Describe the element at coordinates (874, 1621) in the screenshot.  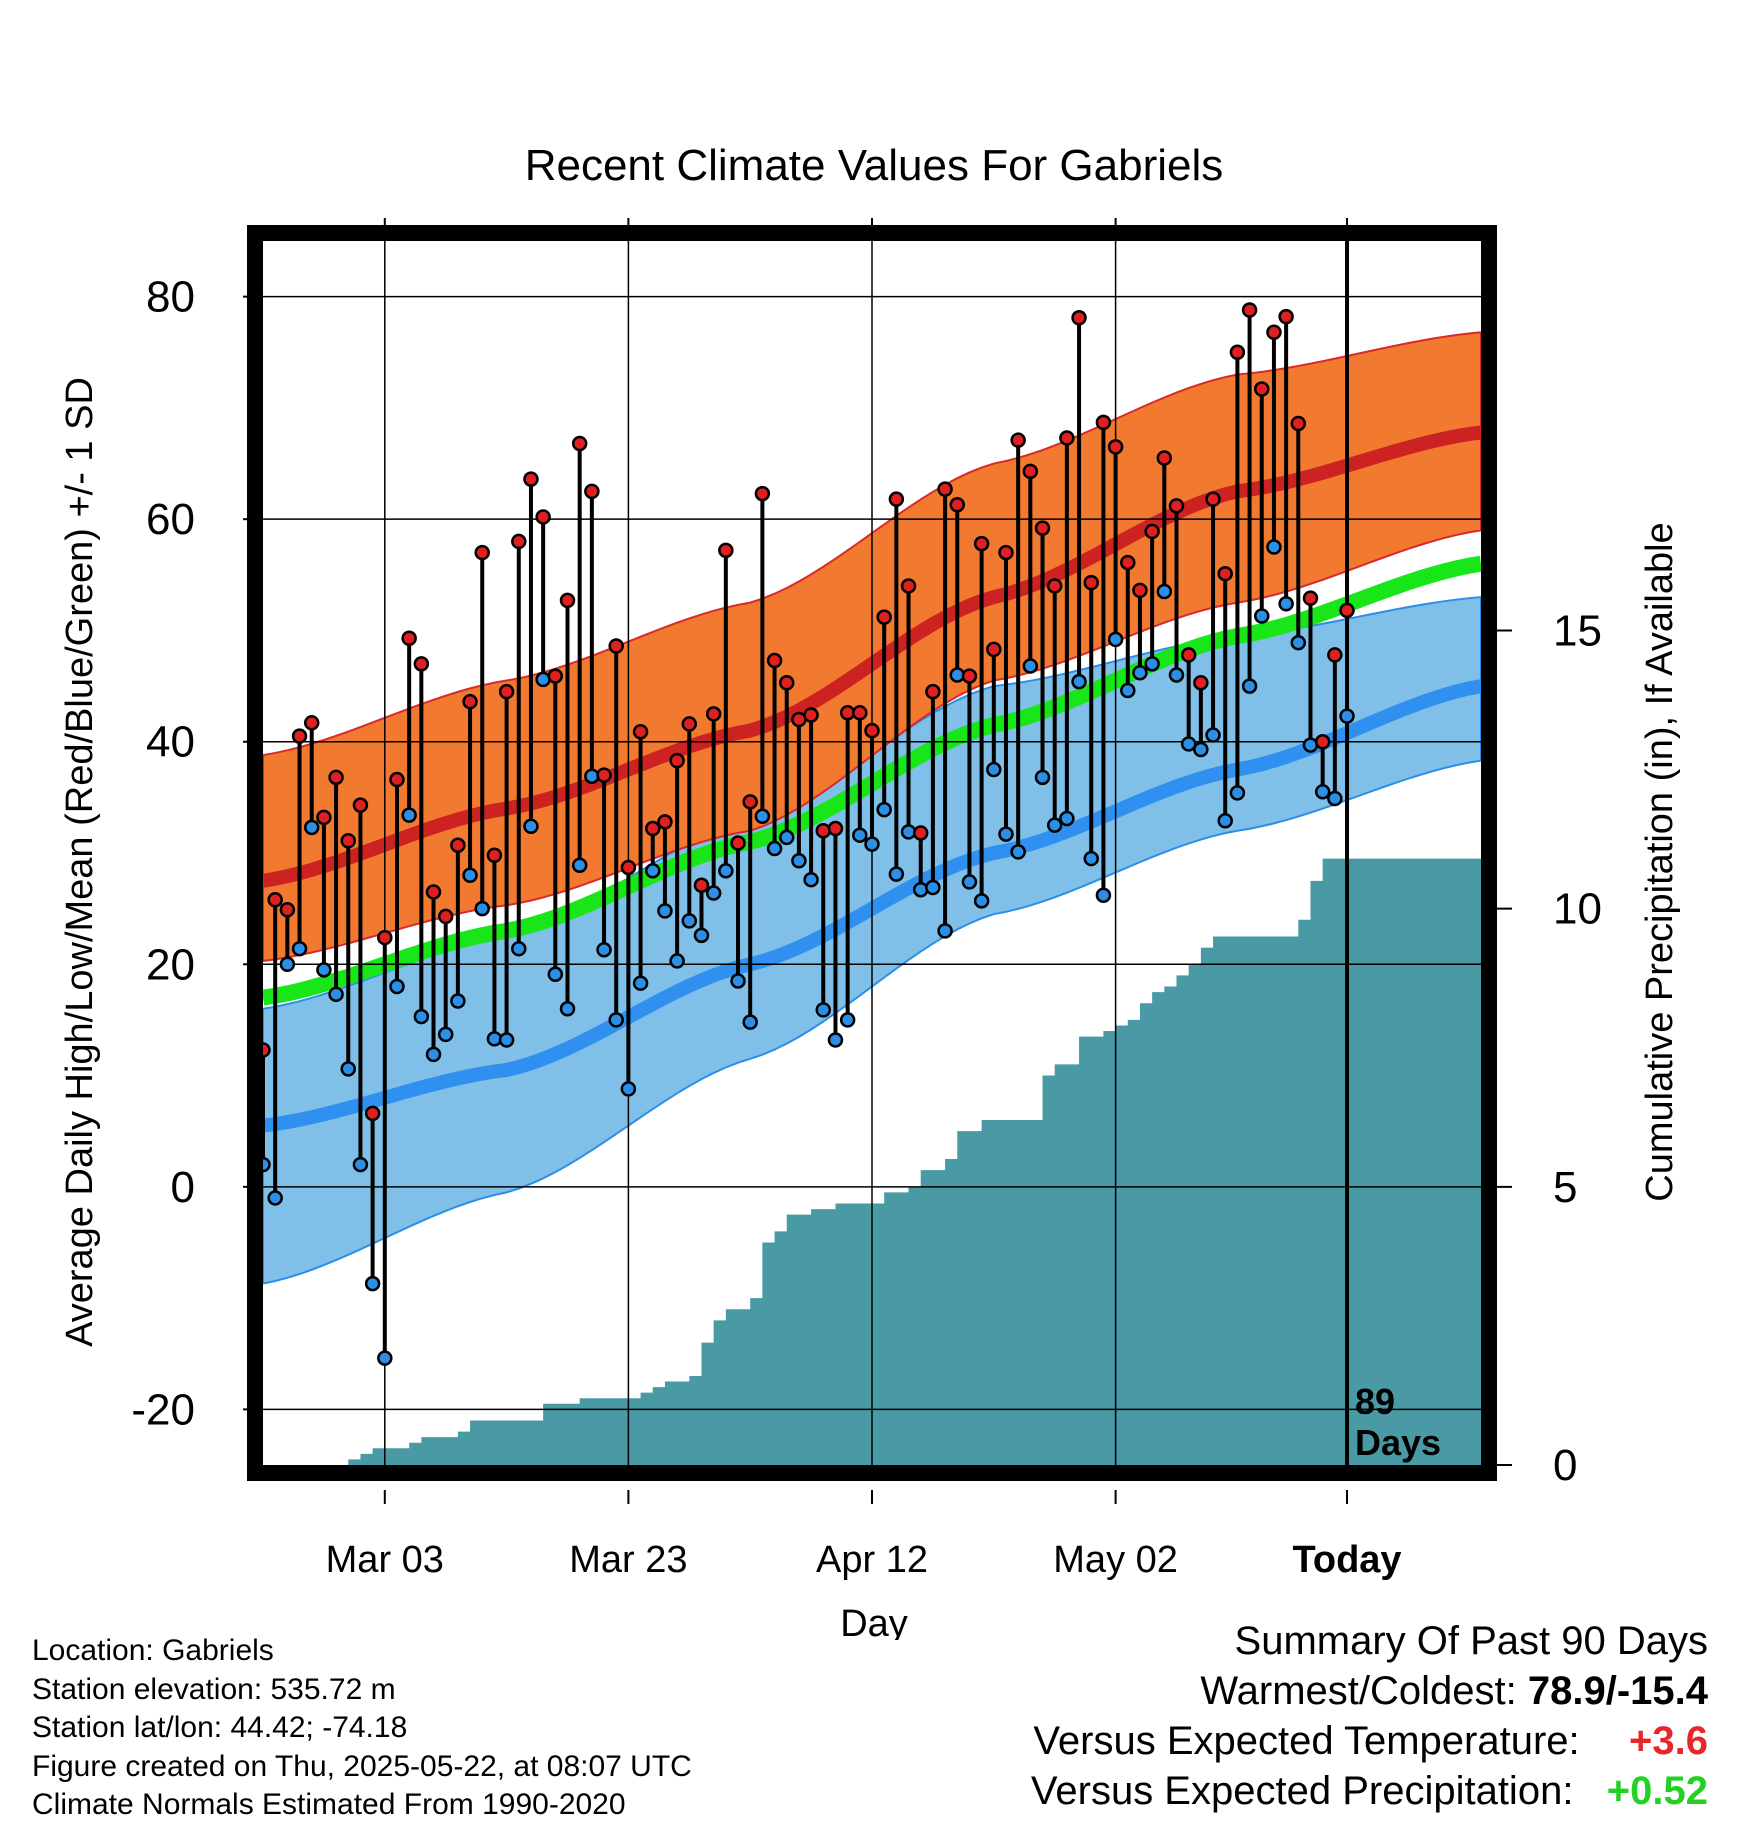
I see `x-axis-title: Day` at that location.